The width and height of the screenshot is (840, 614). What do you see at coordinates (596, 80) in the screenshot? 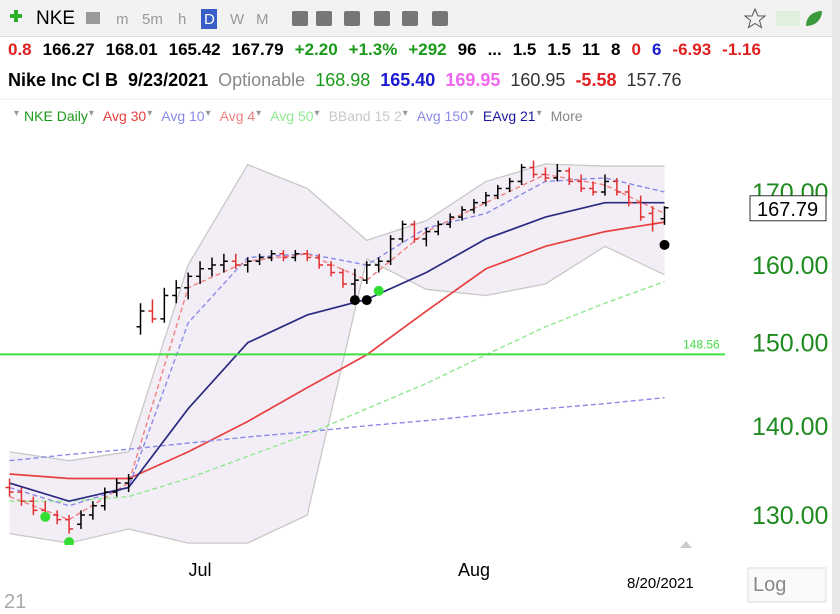
I see `quote-field: -5.58` at bounding box center [596, 80].